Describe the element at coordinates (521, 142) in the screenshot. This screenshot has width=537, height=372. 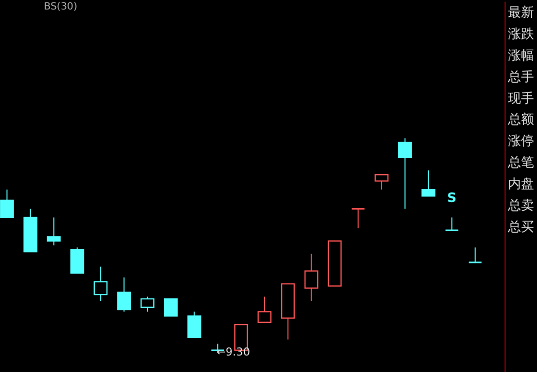
I see `text: 涨停` at that location.